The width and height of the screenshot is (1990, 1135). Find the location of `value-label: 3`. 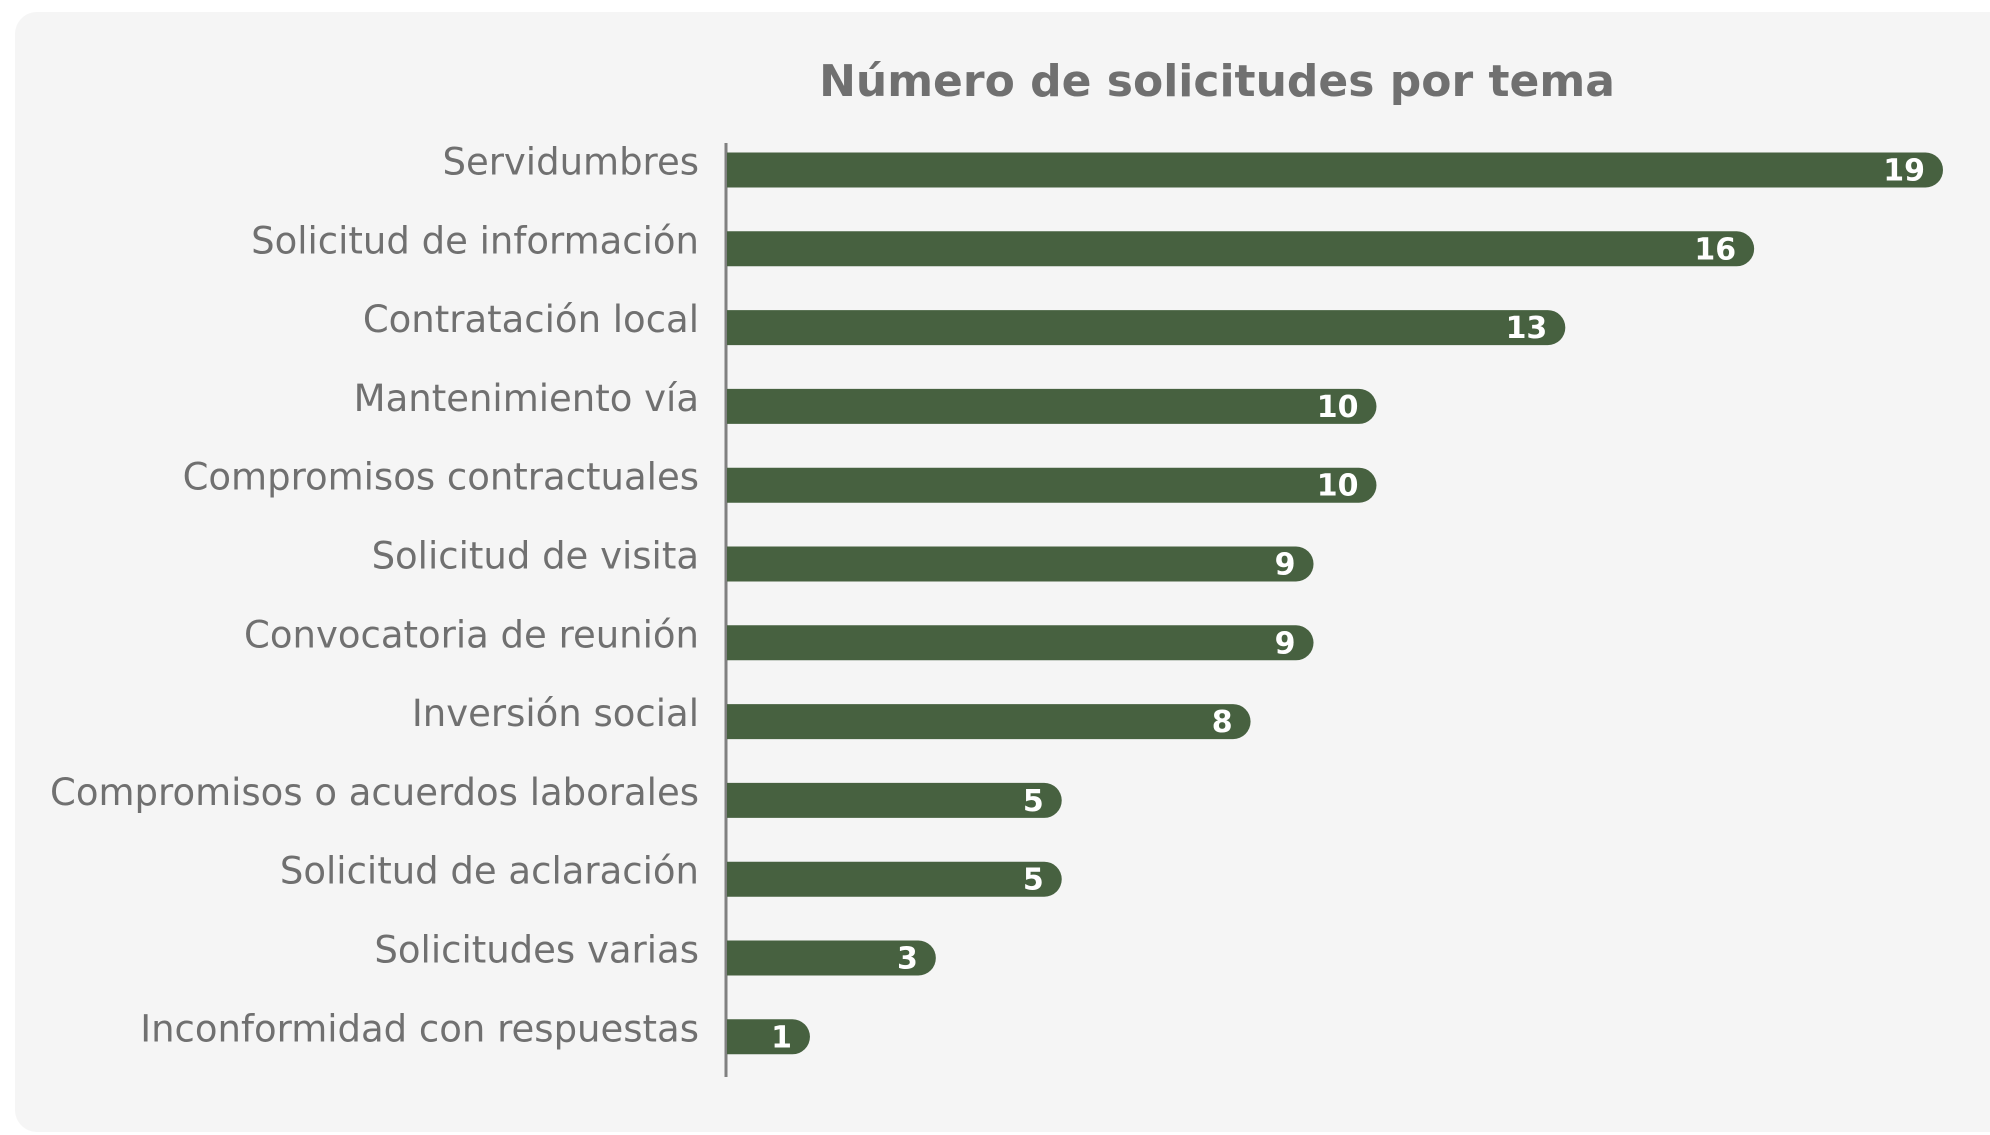

value-label: 3 is located at coordinates (907, 959).